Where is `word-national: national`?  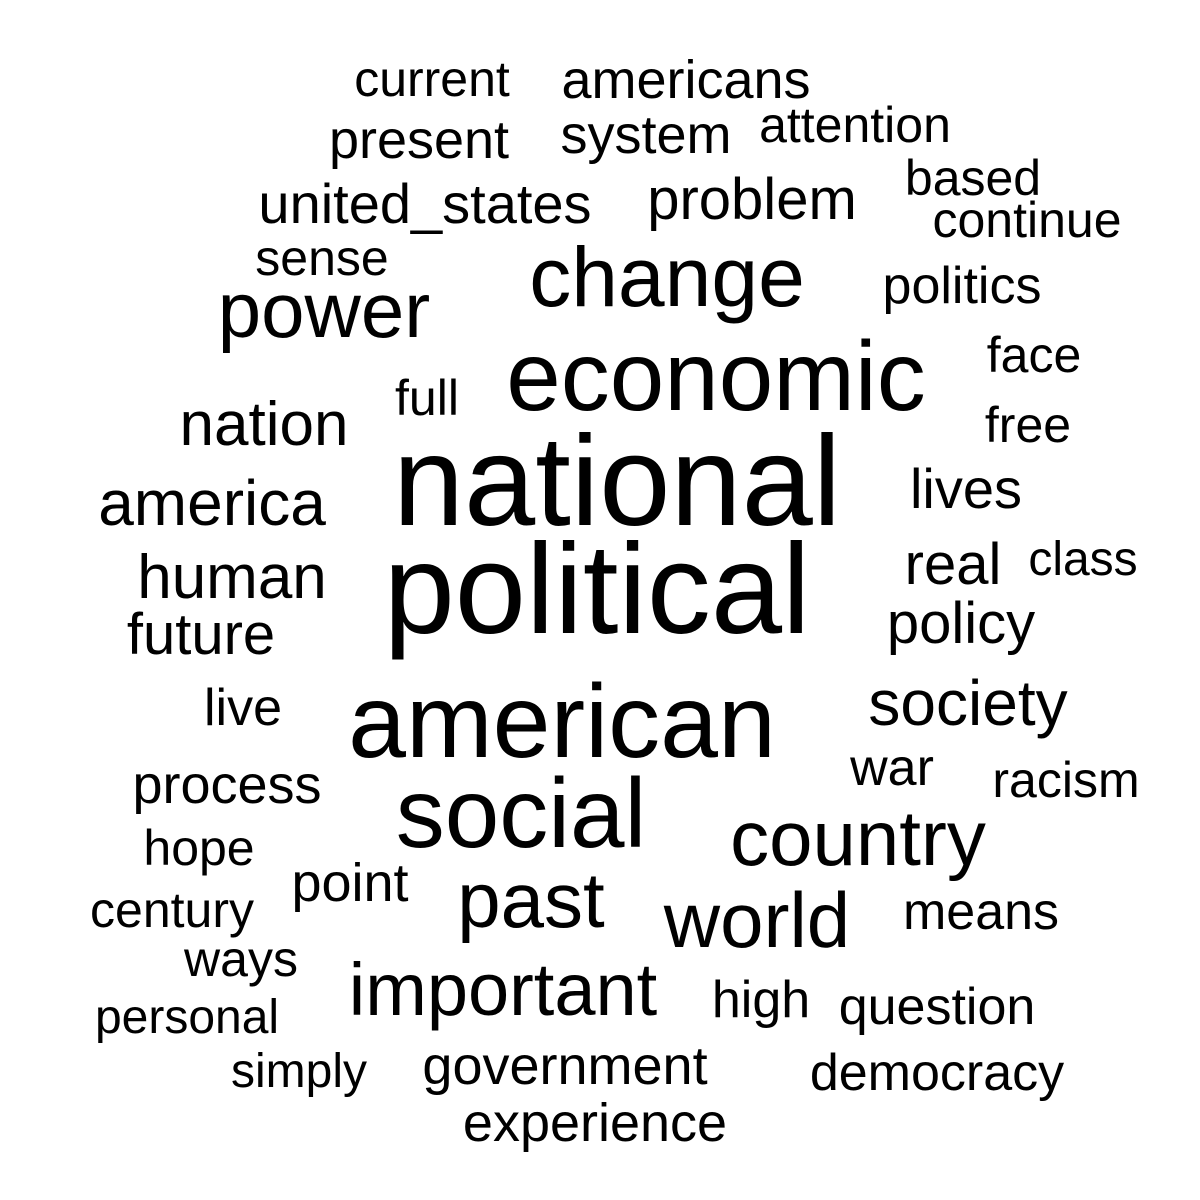 word-national: national is located at coordinates (617, 481).